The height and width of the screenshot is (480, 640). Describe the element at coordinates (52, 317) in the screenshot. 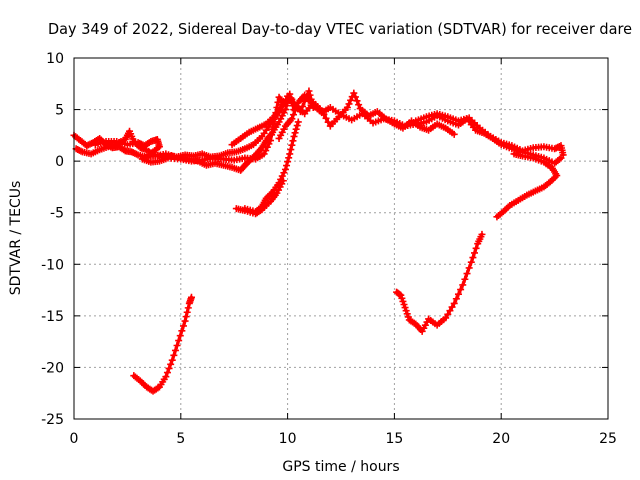

I see `y-tick-label: -15` at that location.